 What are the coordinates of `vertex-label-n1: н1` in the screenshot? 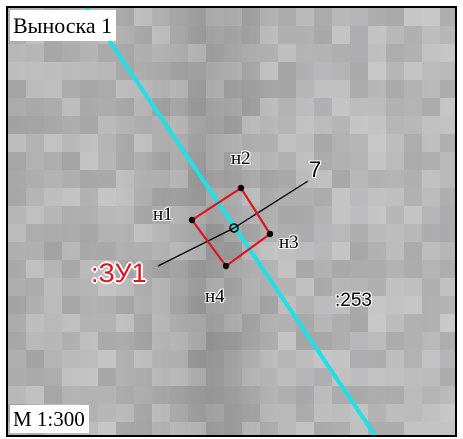 It's located at (163, 214).